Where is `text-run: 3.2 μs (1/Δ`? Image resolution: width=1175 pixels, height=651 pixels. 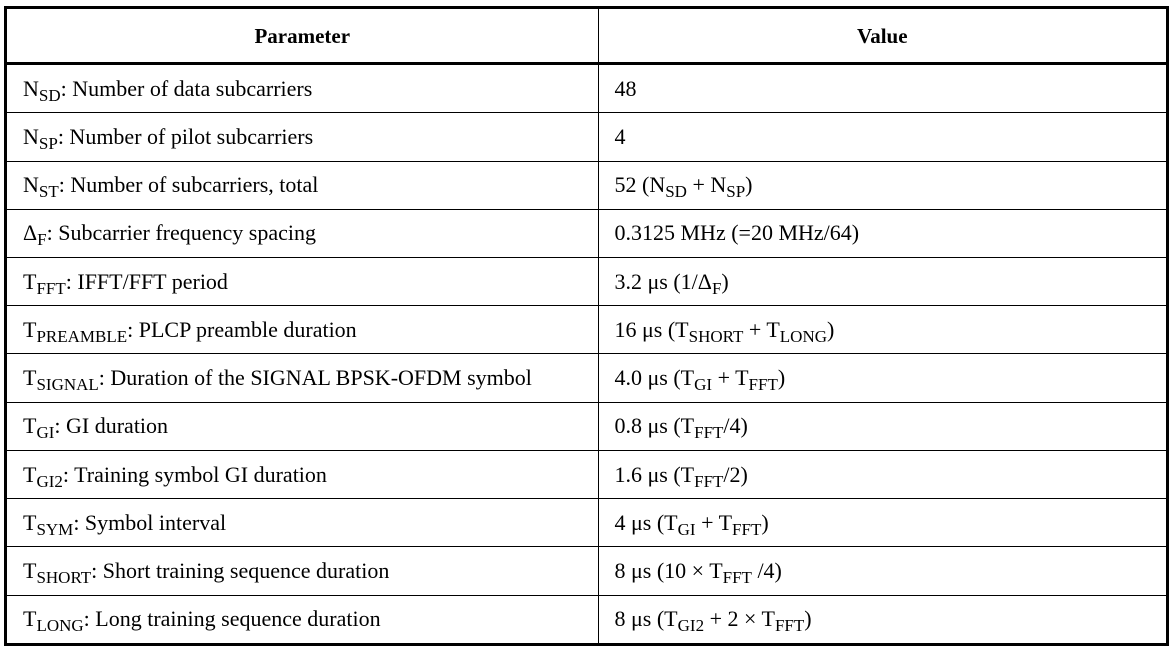
text-run: 3.2 μs (1/Δ is located at coordinates (663, 281).